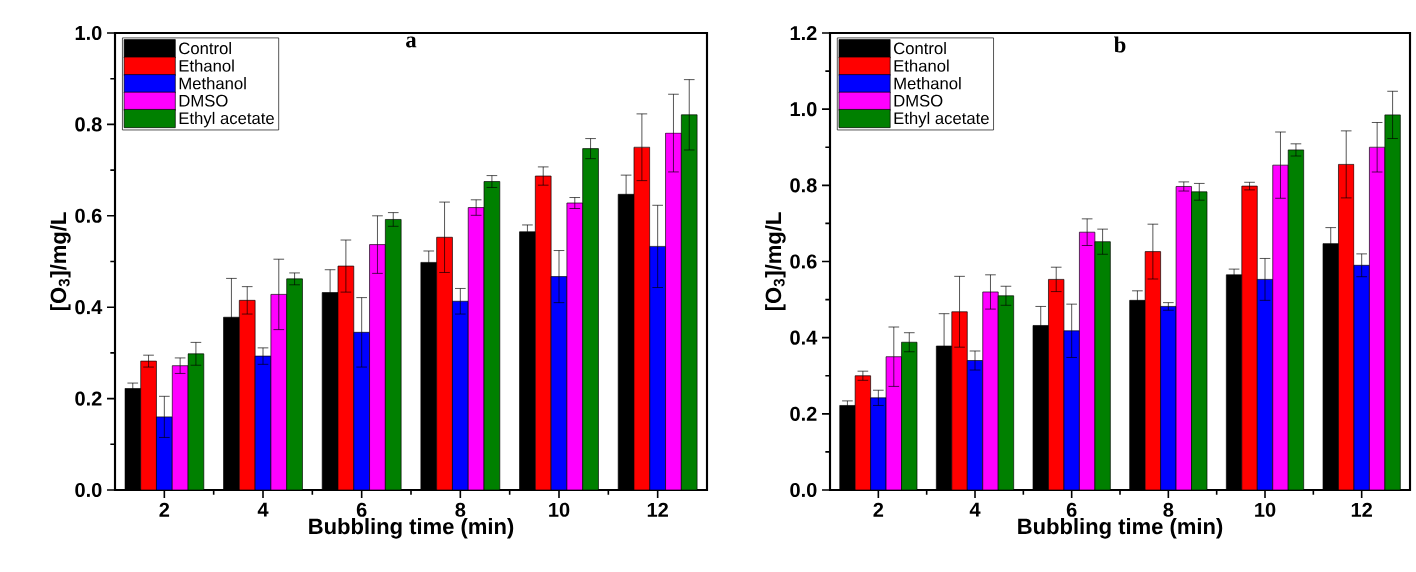 Image resolution: width=1416 pixels, height=572 pixels. What do you see at coordinates (1120, 44) in the screenshot?
I see `chart-title: b` at bounding box center [1120, 44].